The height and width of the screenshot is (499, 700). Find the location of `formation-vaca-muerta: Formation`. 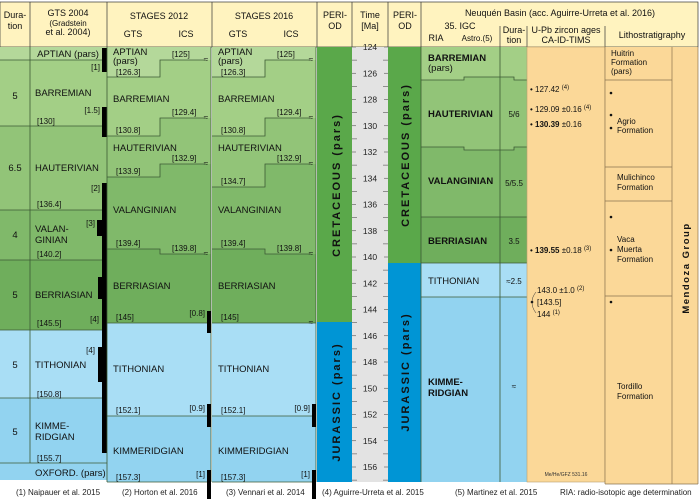

formation-vaca-muerta: Formation is located at coordinates (635, 259).